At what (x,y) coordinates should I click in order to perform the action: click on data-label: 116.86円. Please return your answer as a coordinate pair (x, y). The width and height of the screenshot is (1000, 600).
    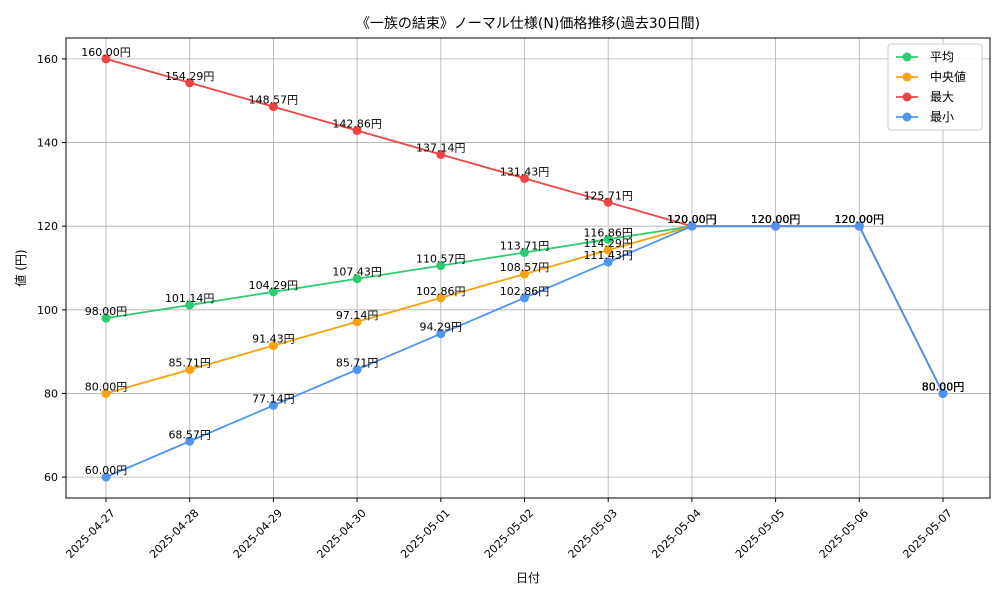
    Looking at the image, I should click on (608, 232).